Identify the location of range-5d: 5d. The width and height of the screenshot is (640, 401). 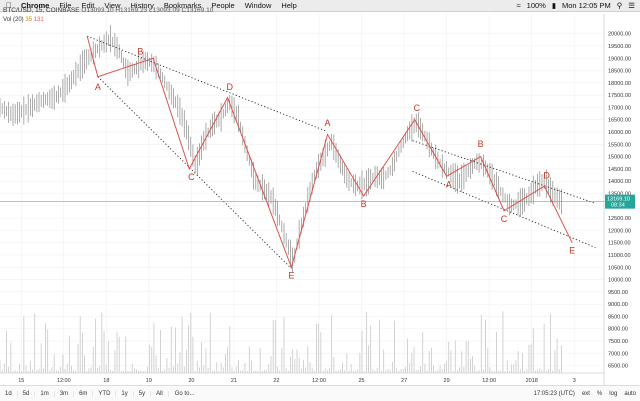
(27, 394).